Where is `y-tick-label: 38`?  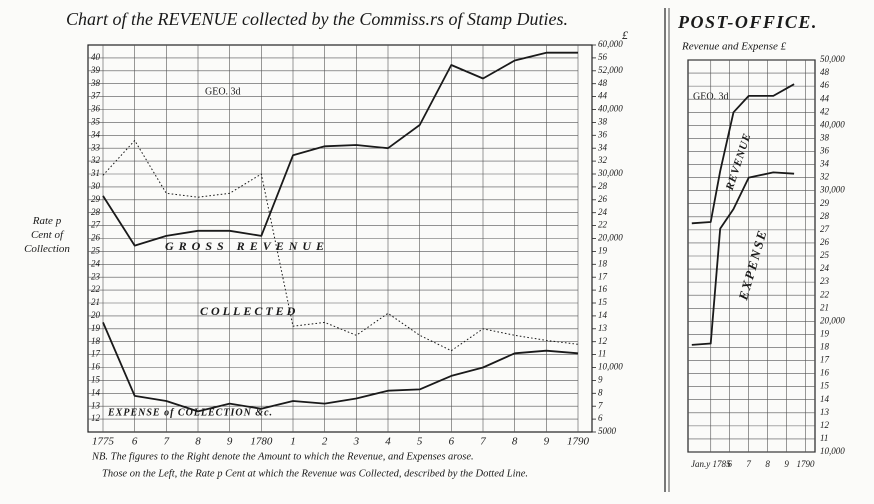 y-tick-label: 38 is located at coordinates (95, 83).